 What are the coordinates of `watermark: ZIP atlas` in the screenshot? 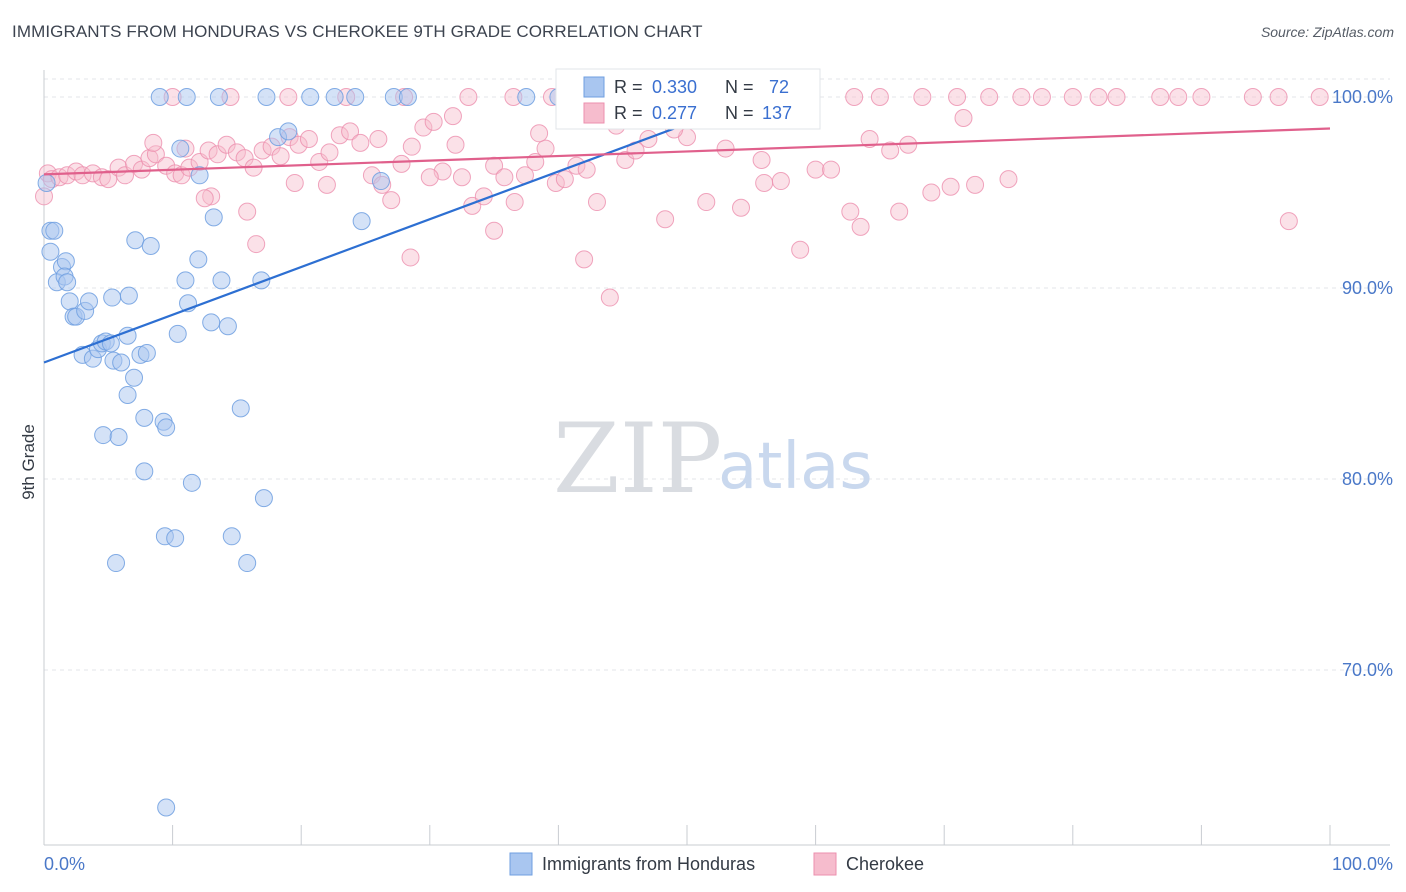 It's located at (713, 459).